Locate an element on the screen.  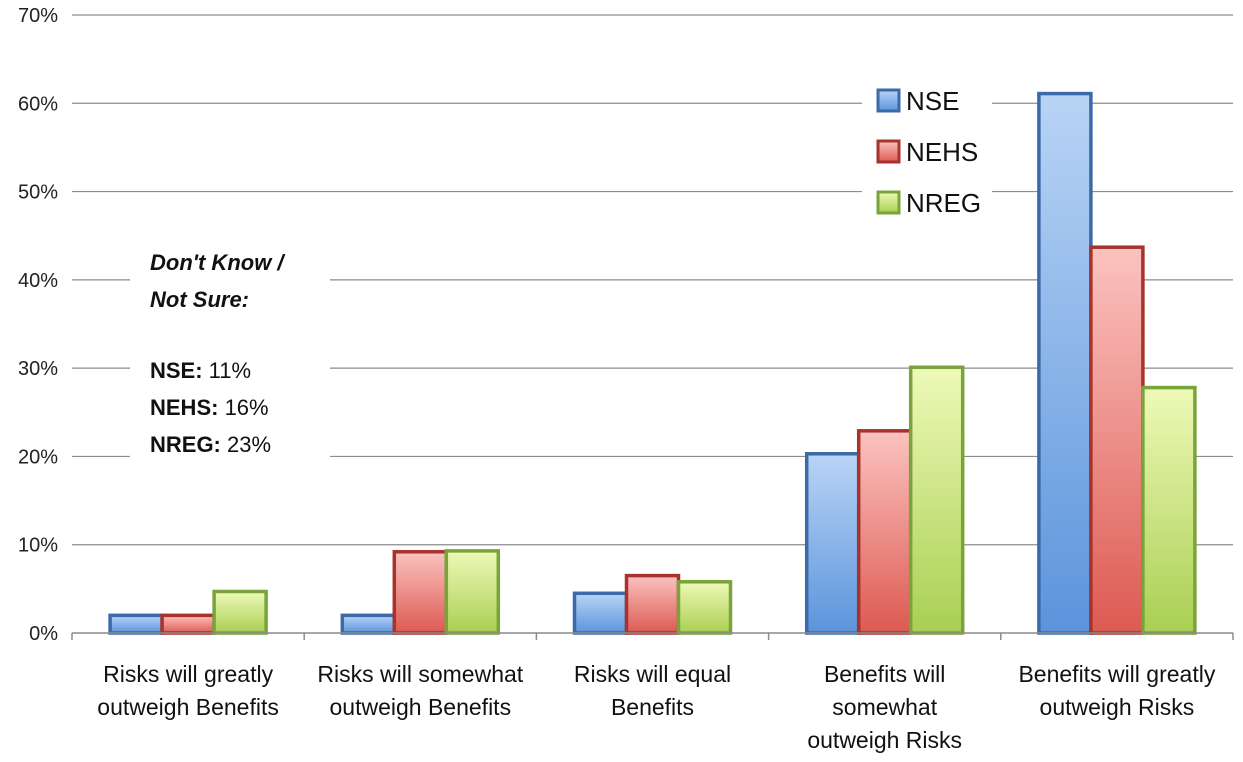
x-axis is located at coordinates (652, 636).